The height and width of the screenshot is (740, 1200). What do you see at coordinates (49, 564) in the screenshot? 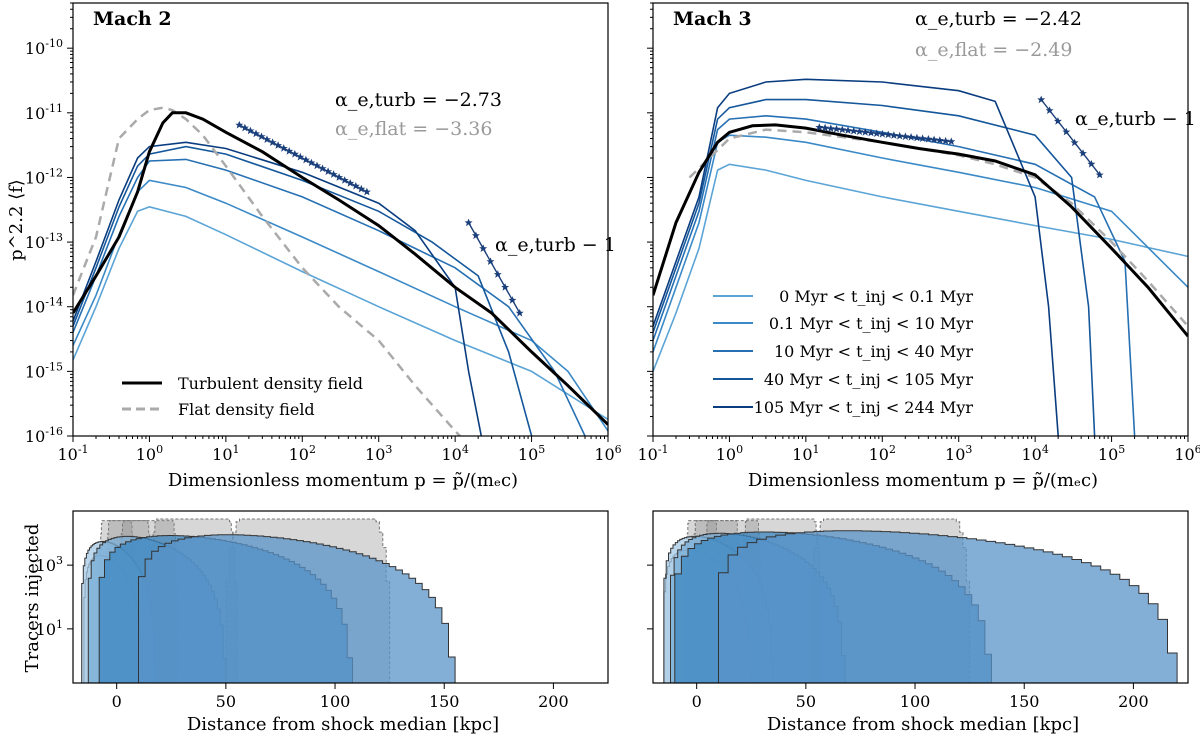
I see `y-tick-label: 10³` at bounding box center [49, 564].